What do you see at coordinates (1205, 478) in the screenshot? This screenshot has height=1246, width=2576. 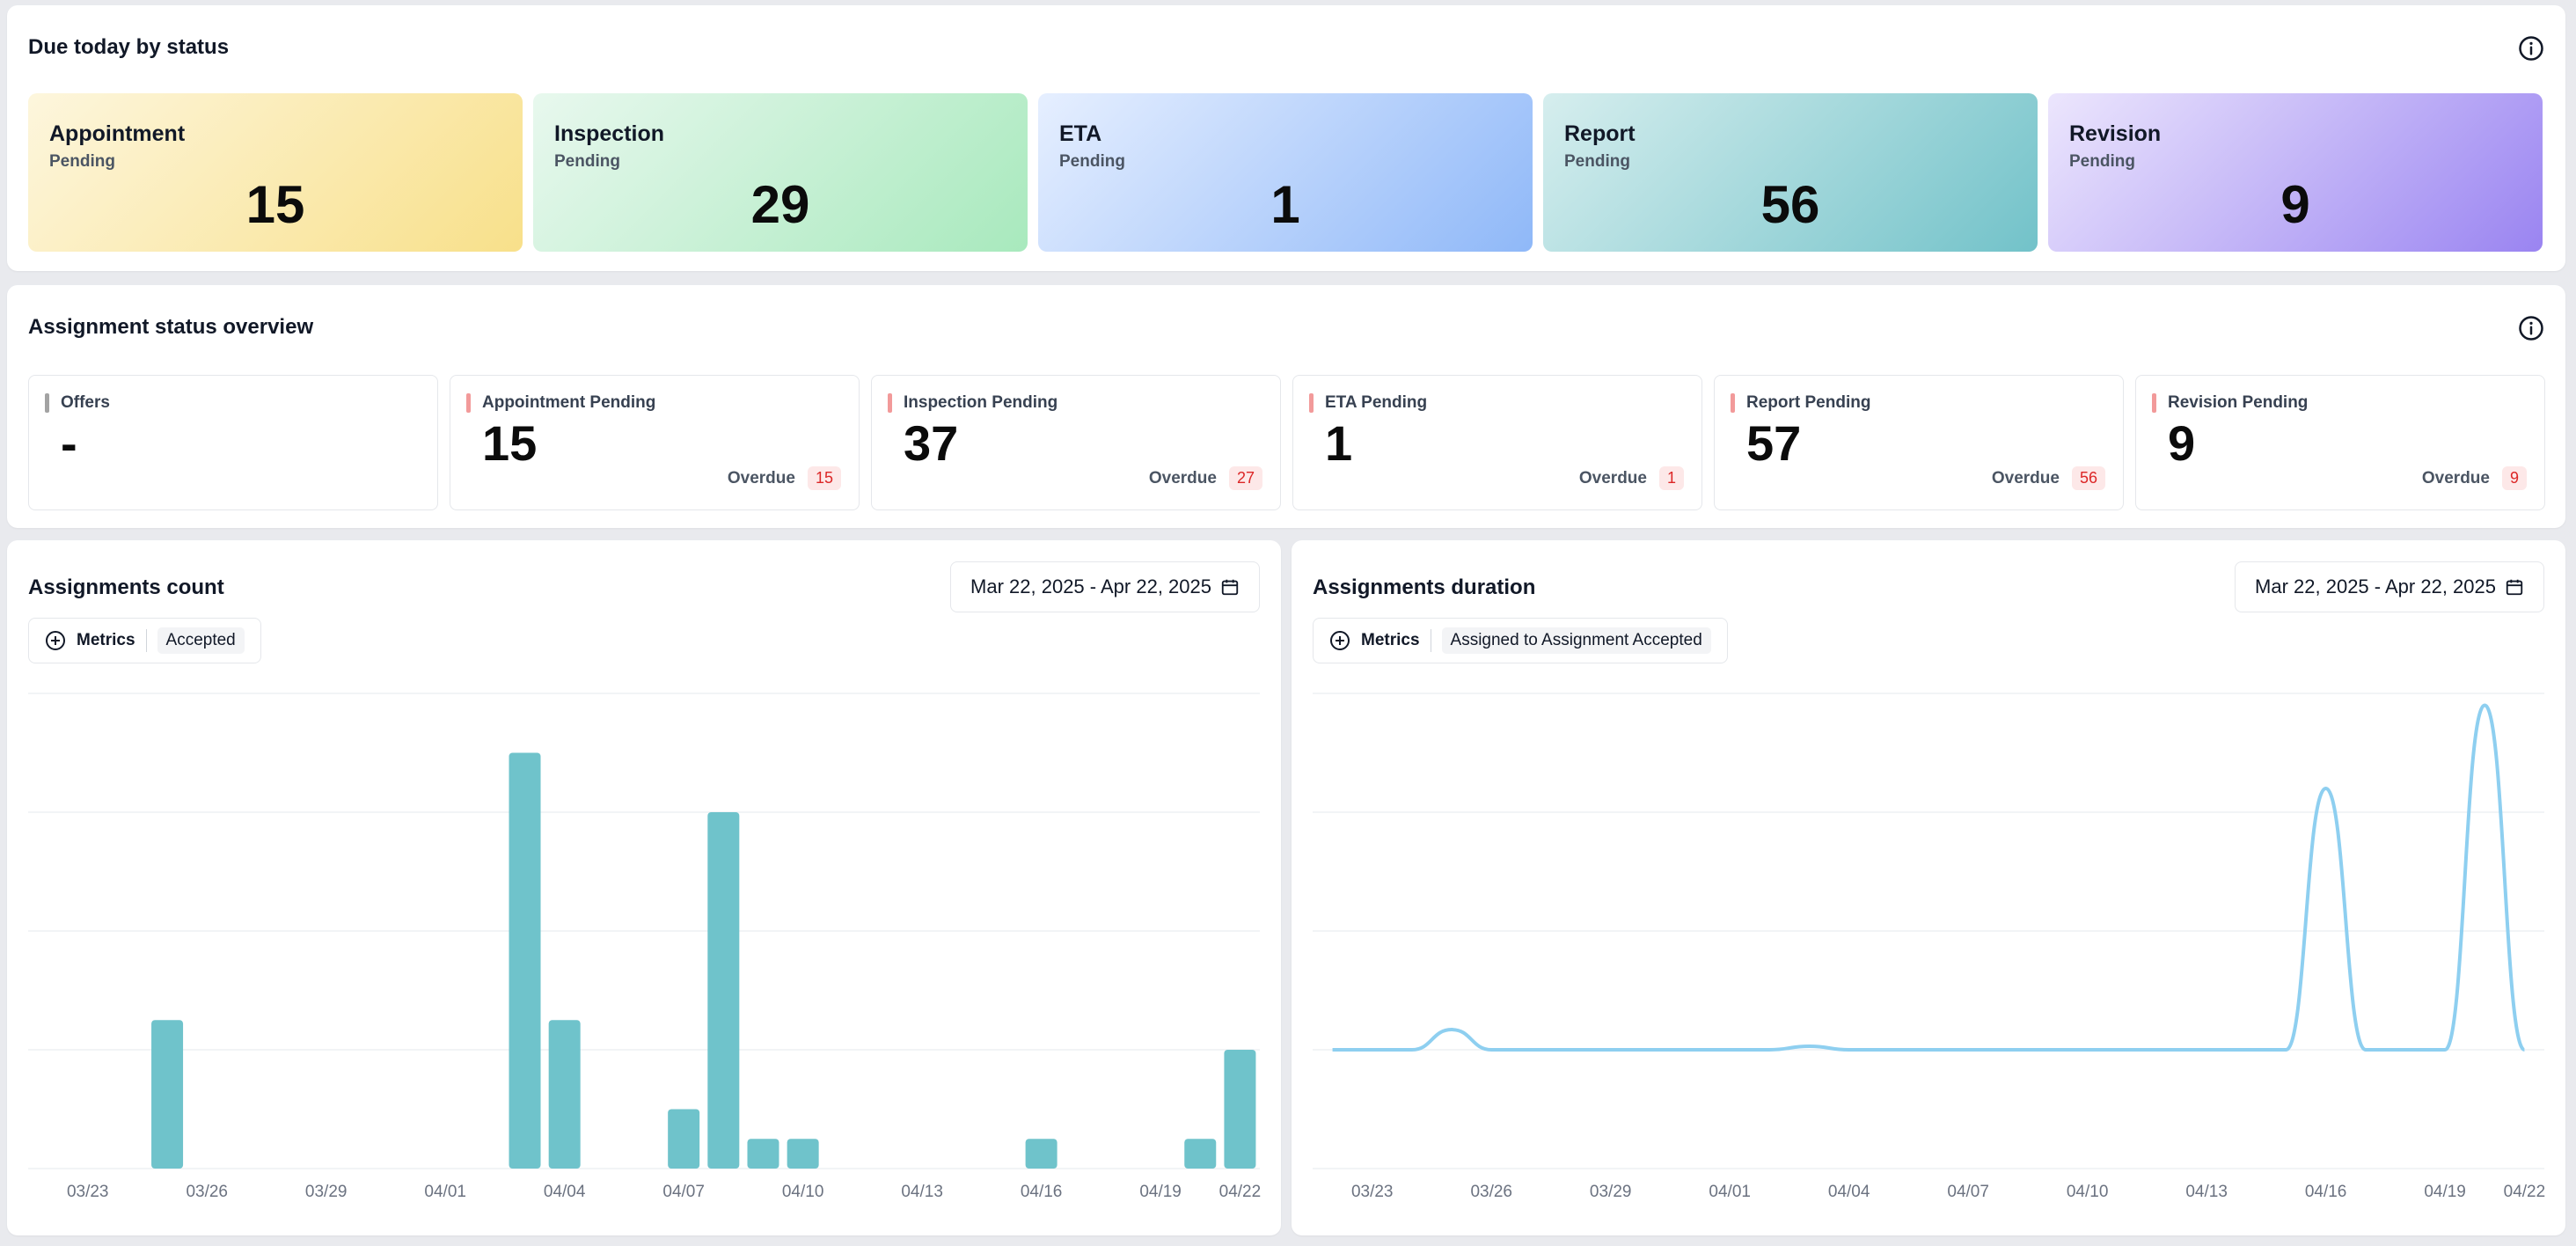 I see `overdue-group: Overdue 27` at bounding box center [1205, 478].